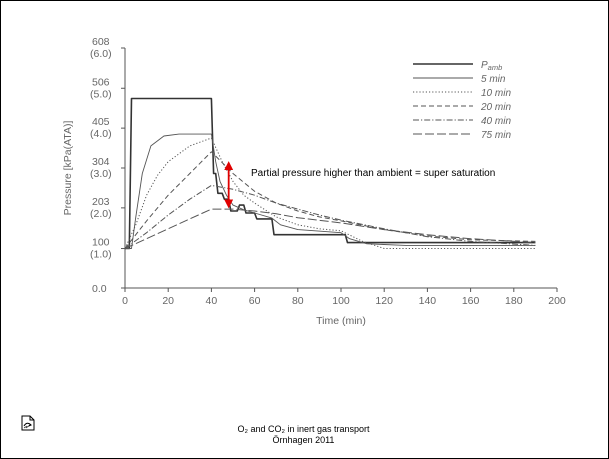  What do you see at coordinates (496, 93) in the screenshot?
I see `legend-label: 10 min` at bounding box center [496, 93].